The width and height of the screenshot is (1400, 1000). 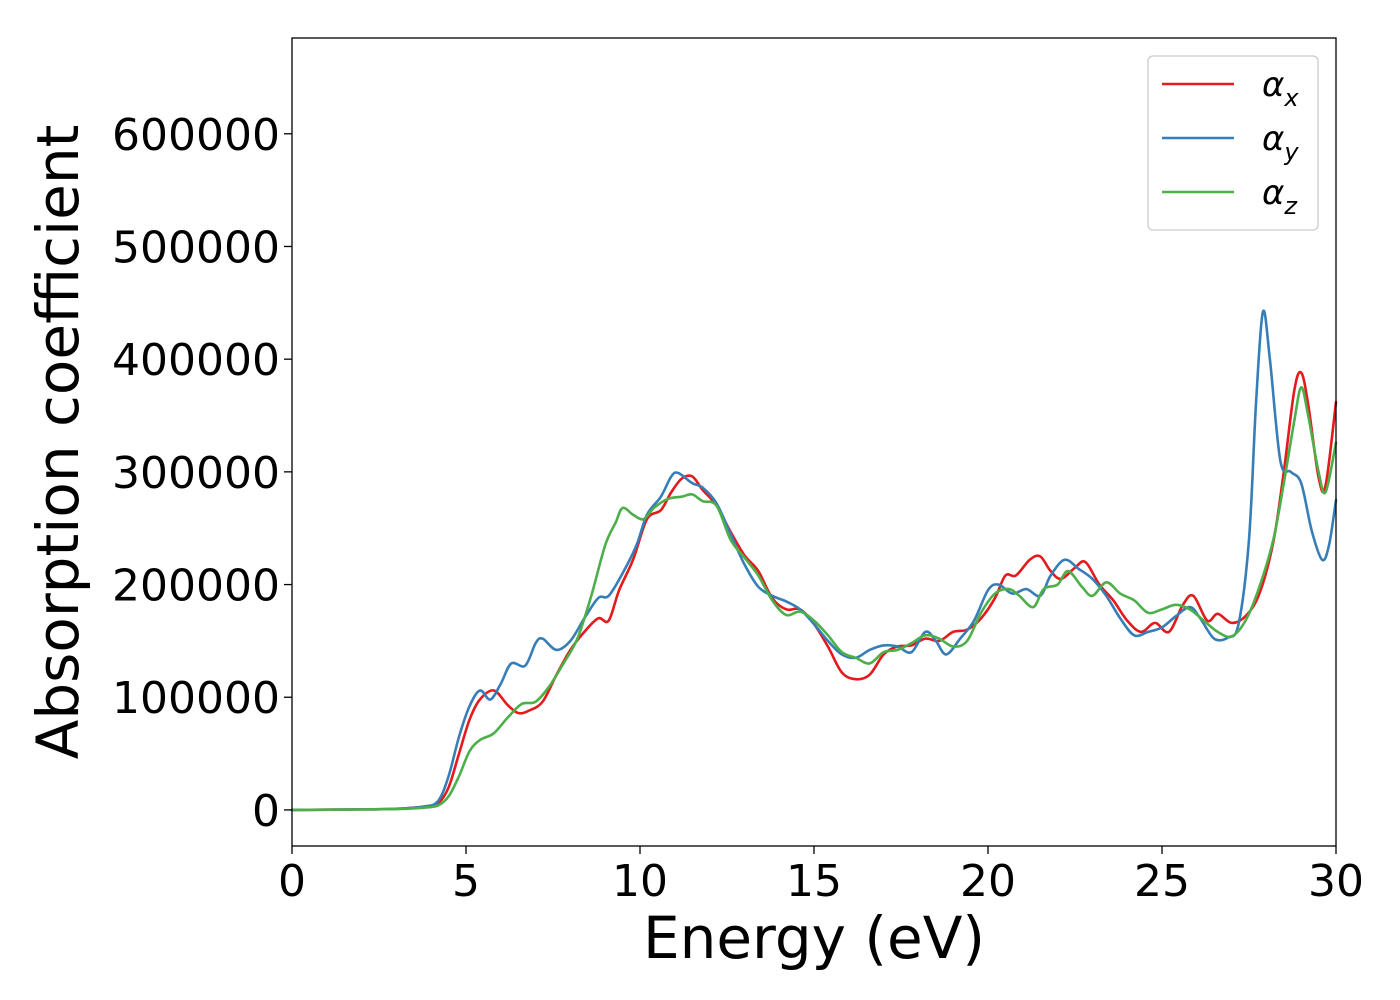 I want to click on x-tick-label: 5, so click(x=466, y=881).